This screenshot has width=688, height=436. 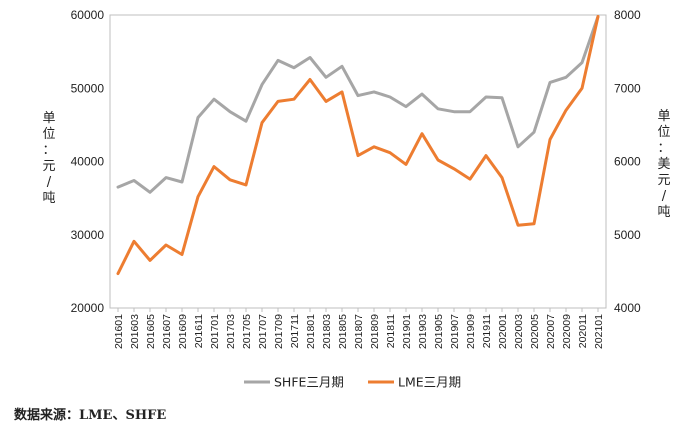 What do you see at coordinates (471, 331) in the screenshot?
I see `x-tick-label: 201909` at bounding box center [471, 331].